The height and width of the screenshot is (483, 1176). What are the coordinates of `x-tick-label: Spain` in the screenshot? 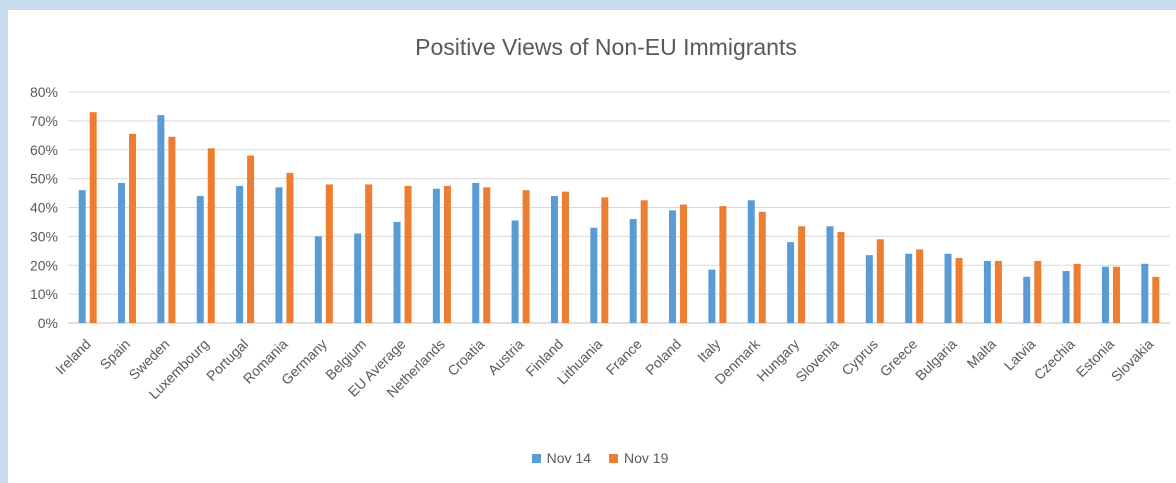 It's located at (115, 354).